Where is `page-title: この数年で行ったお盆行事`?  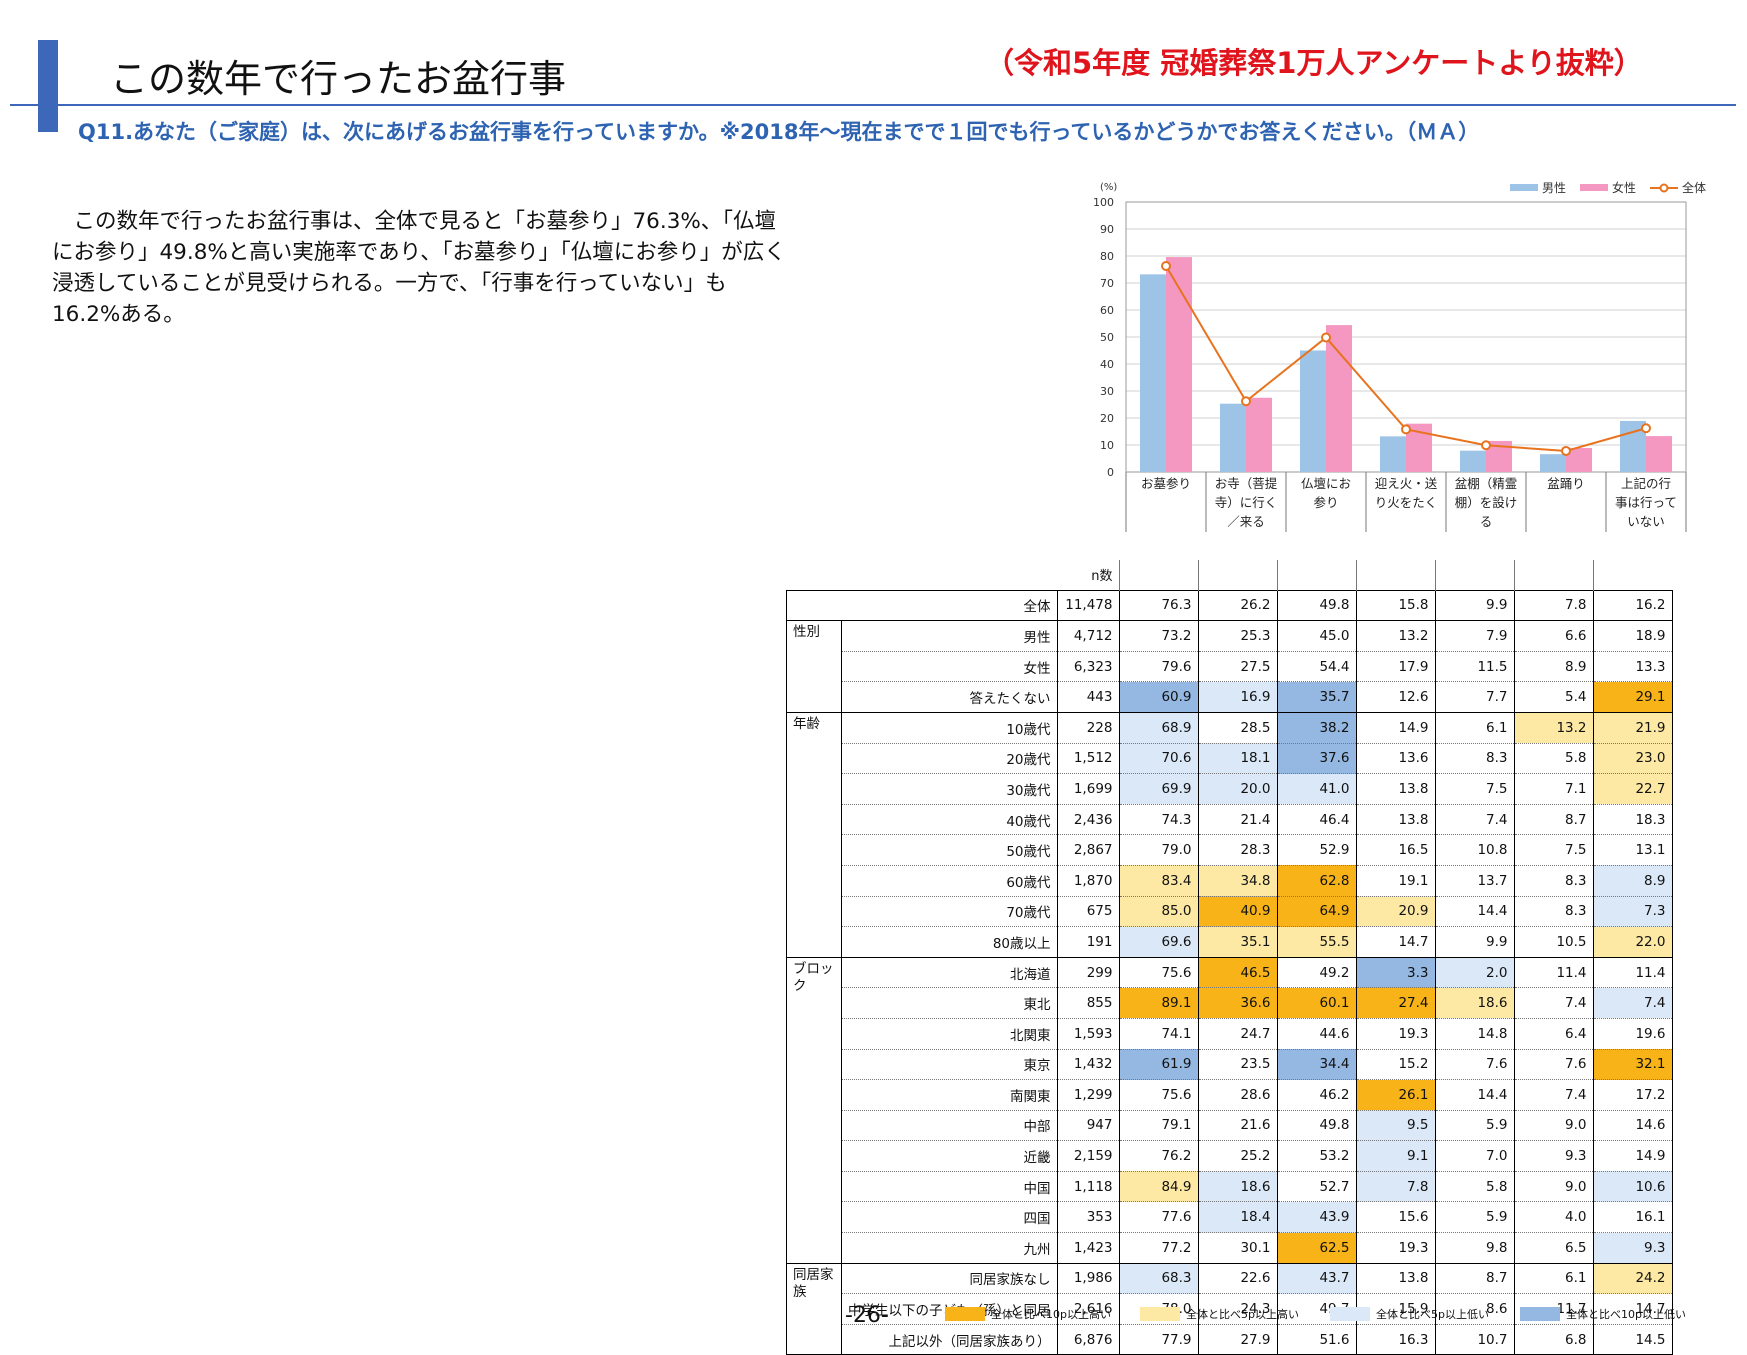 page-title: この数年で行ったお盆行事 is located at coordinates (338, 79).